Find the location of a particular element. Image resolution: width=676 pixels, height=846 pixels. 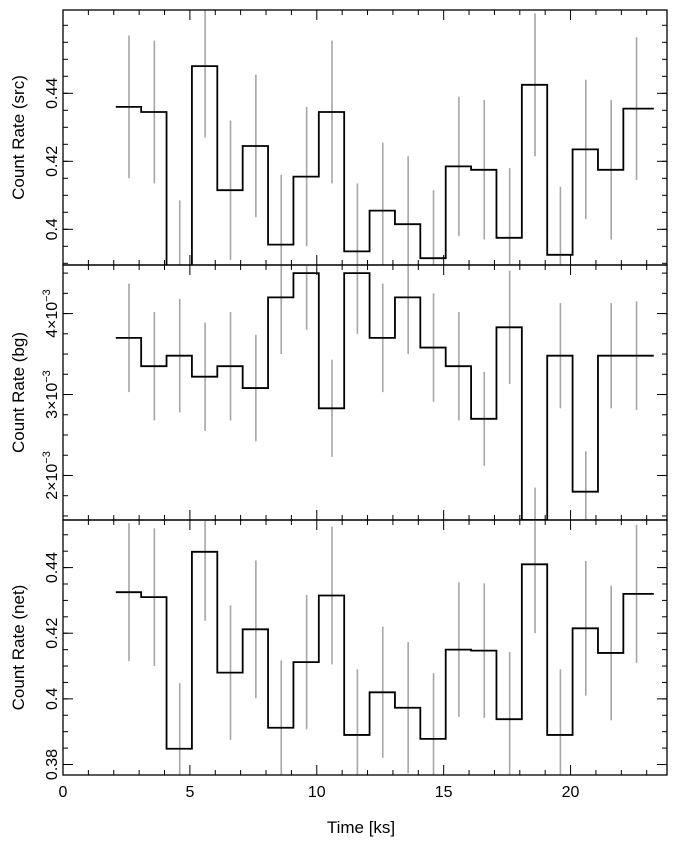

y-tick-mantissa: 4×10 is located at coordinates (52, 320).